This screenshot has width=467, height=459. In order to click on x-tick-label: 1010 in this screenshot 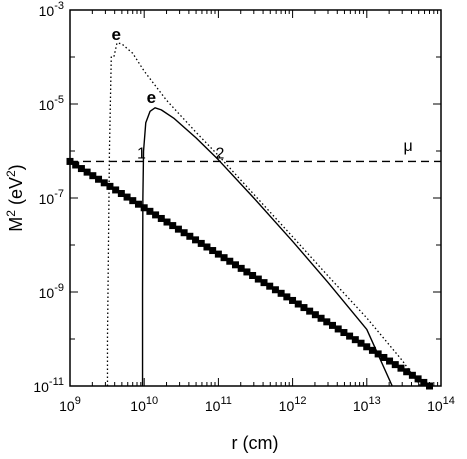, I will do `click(144, 404)`.